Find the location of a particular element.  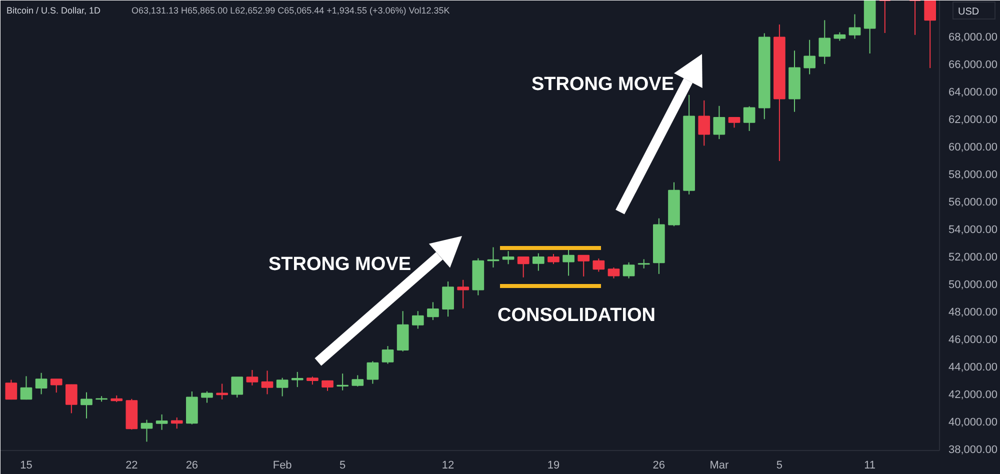

y-tick-label: 58,000.00 is located at coordinates (973, 174).